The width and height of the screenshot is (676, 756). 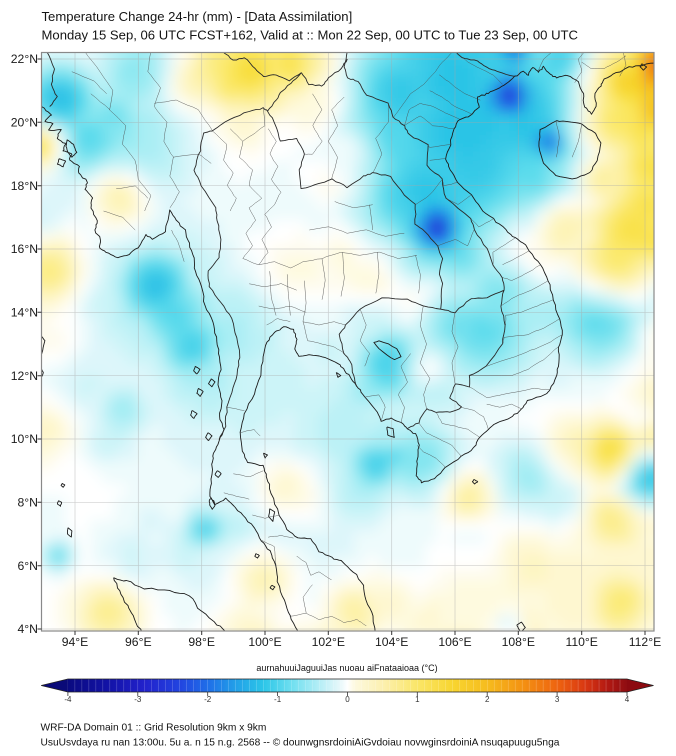 What do you see at coordinates (347, 699) in the screenshot?
I see `svg-text: 0` at bounding box center [347, 699].